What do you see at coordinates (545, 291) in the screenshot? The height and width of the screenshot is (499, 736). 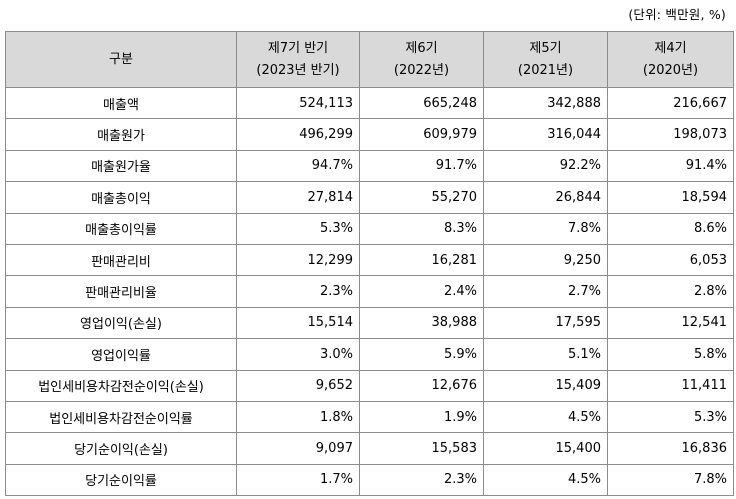 I see `value-cell: 2.7%` at bounding box center [545, 291].